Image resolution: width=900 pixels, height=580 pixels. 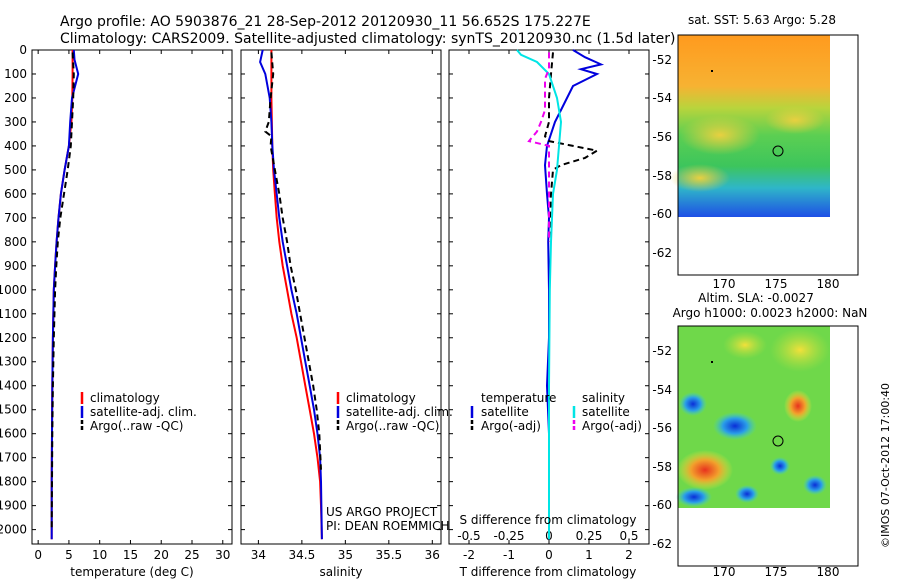 I want to click on x-tick-label: 35, so click(x=345, y=555).